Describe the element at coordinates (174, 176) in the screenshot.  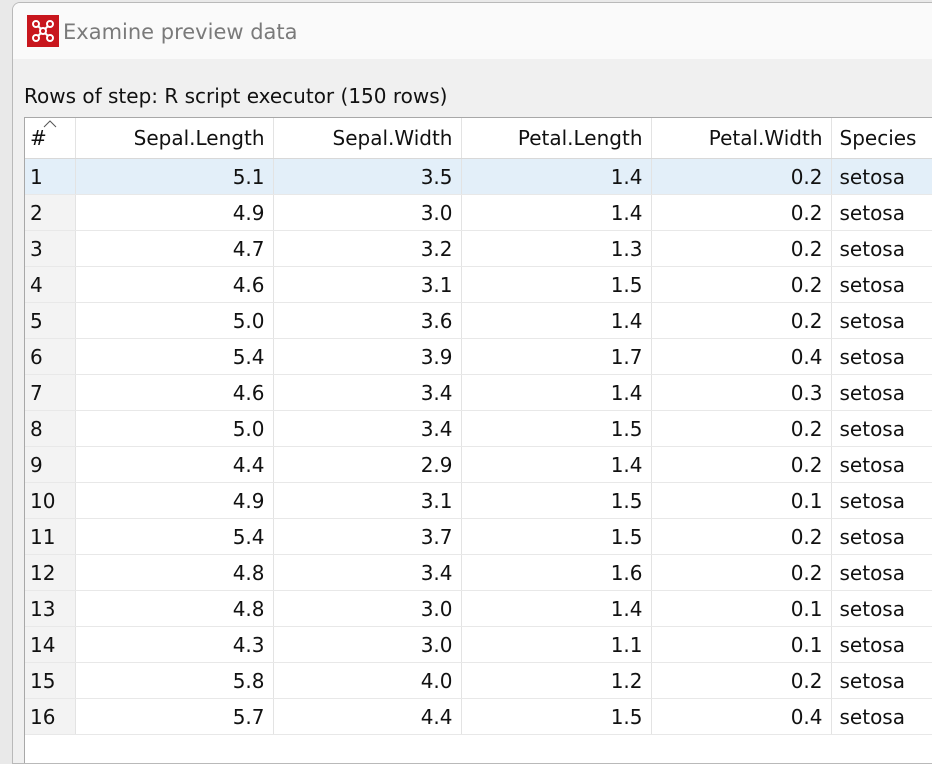
I see `table-cell: 5.1` at that location.